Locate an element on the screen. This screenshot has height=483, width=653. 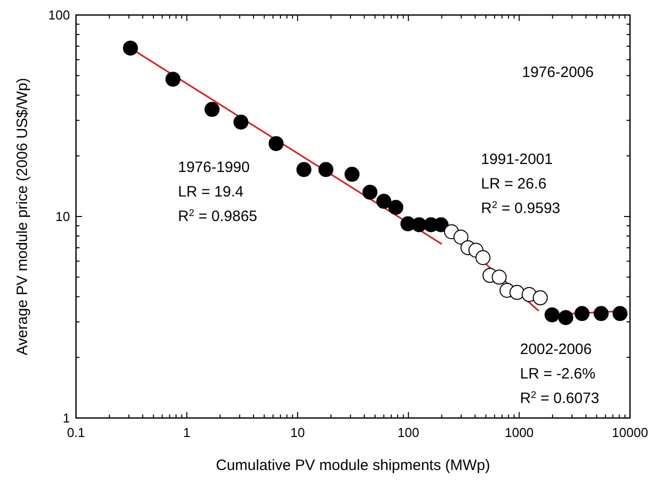
y-tick-label: 10 is located at coordinates (63, 216).